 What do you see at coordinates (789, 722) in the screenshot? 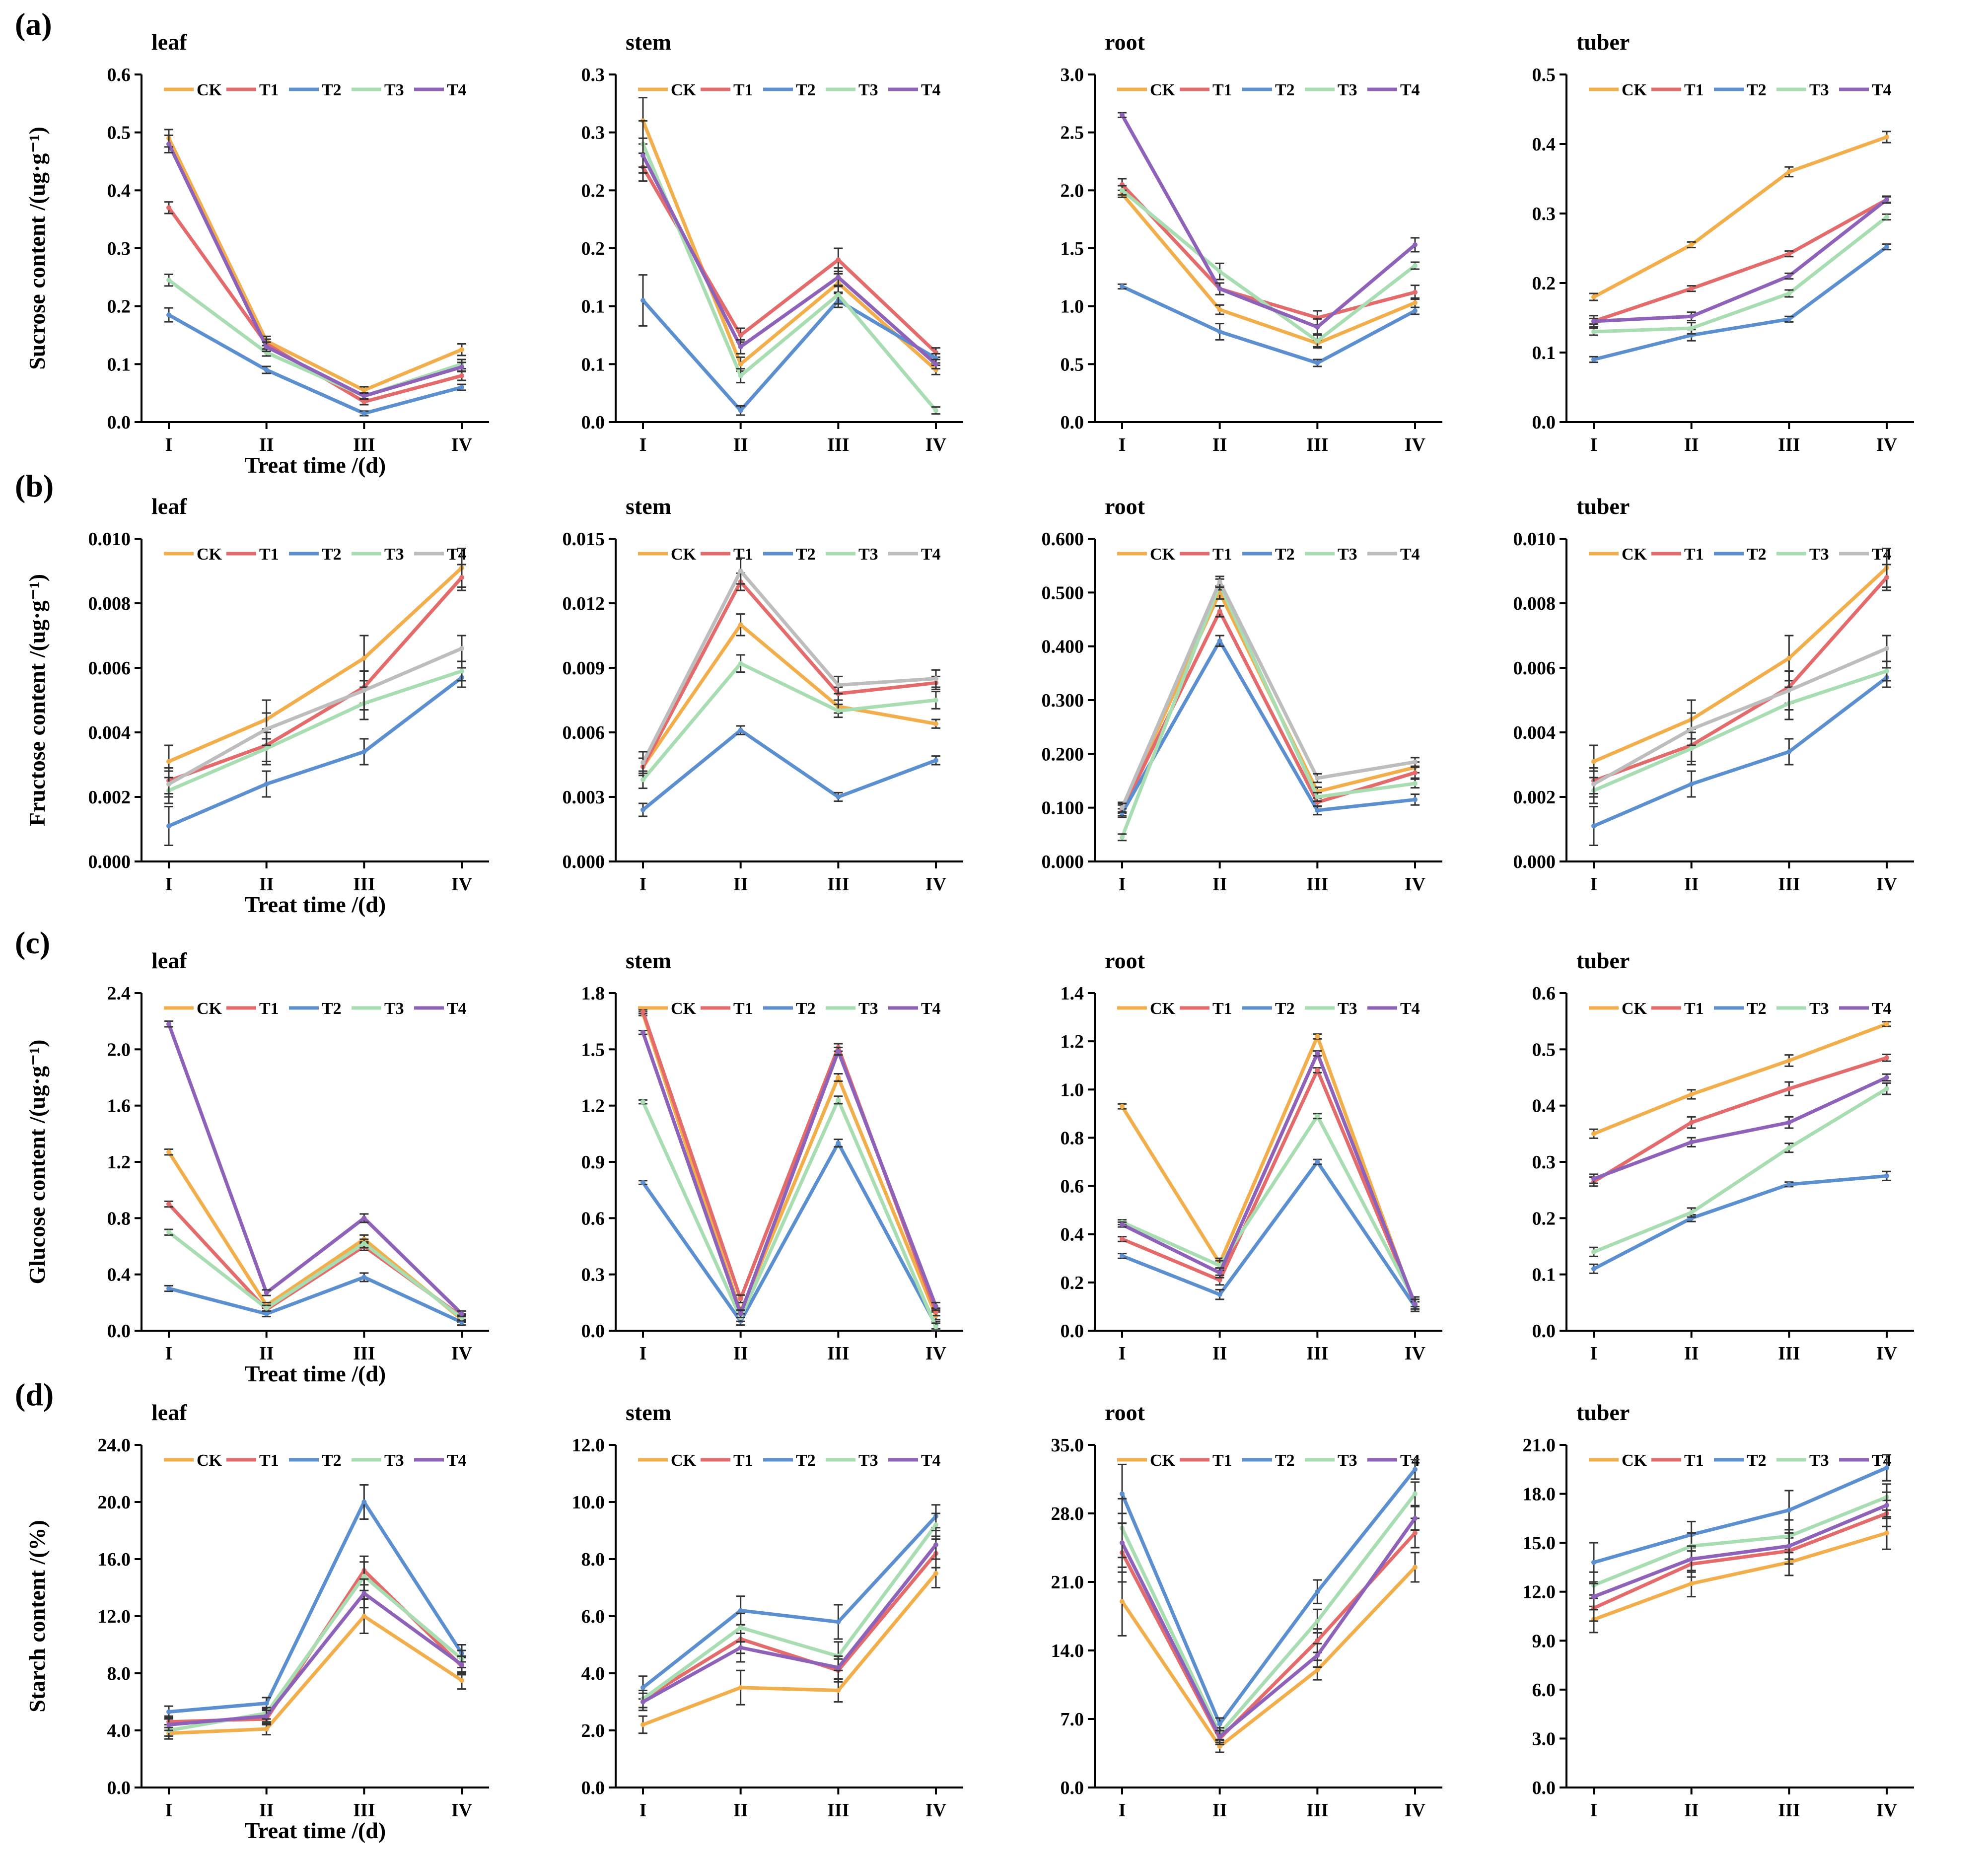
I see `series-T3` at bounding box center [789, 722].